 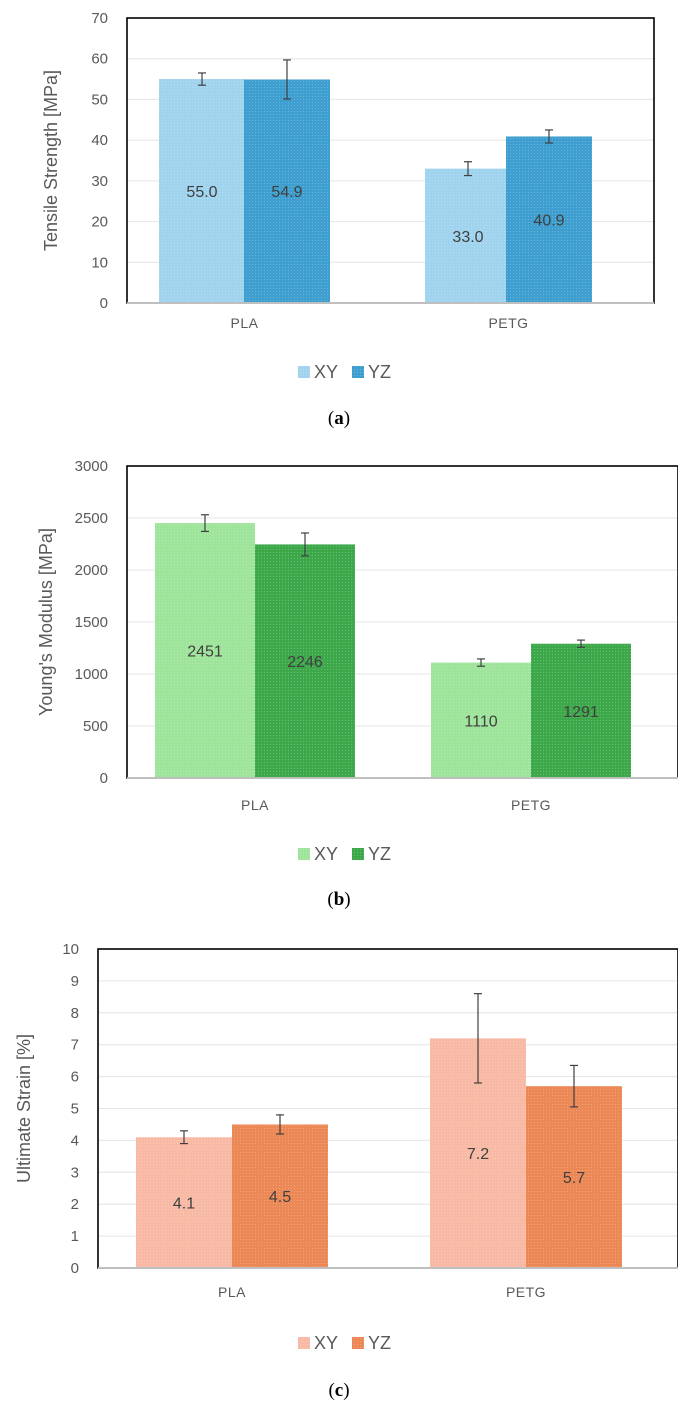 I want to click on y-axis-label: Tensile Strength [MPa], so click(x=51, y=160).